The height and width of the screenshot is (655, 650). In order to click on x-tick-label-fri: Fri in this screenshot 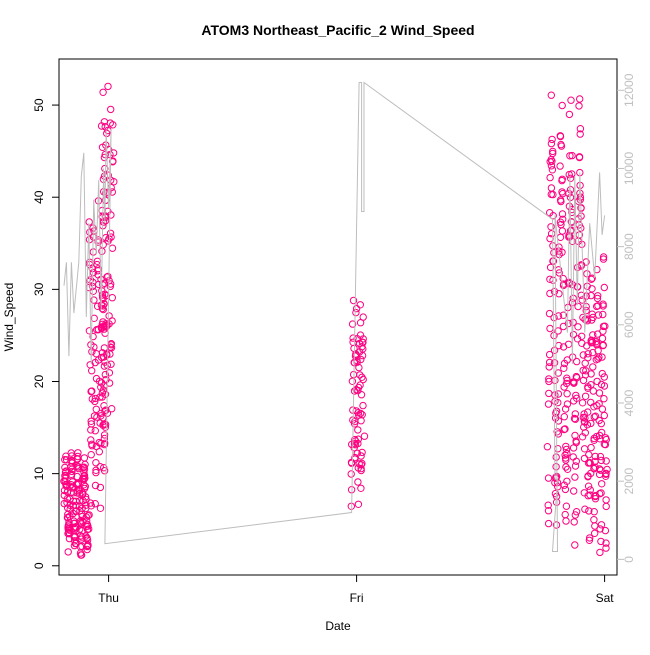, I will do `click(357, 598)`.